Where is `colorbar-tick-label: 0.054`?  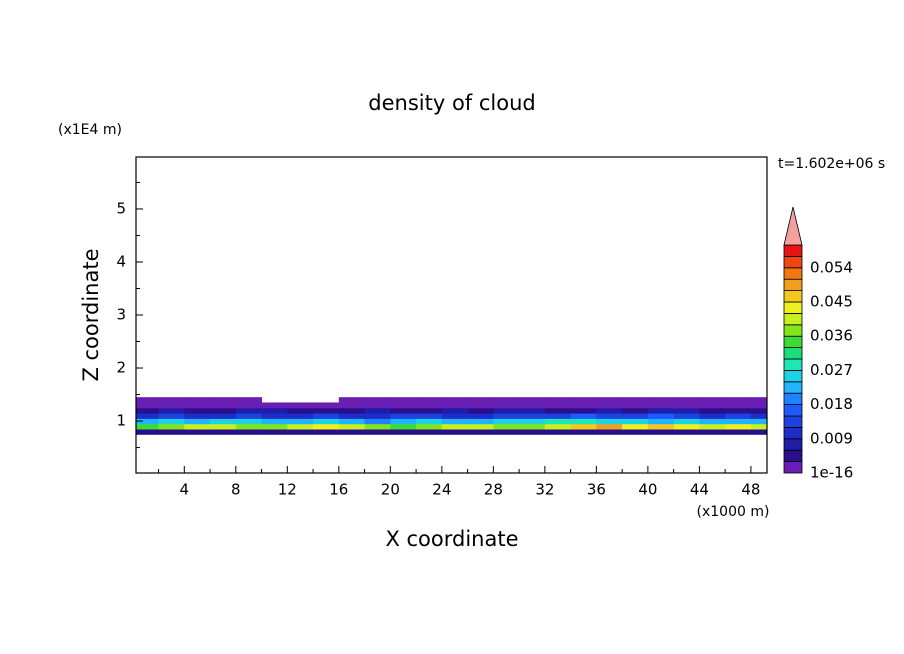 colorbar-tick-label: 0.054 is located at coordinates (831, 267).